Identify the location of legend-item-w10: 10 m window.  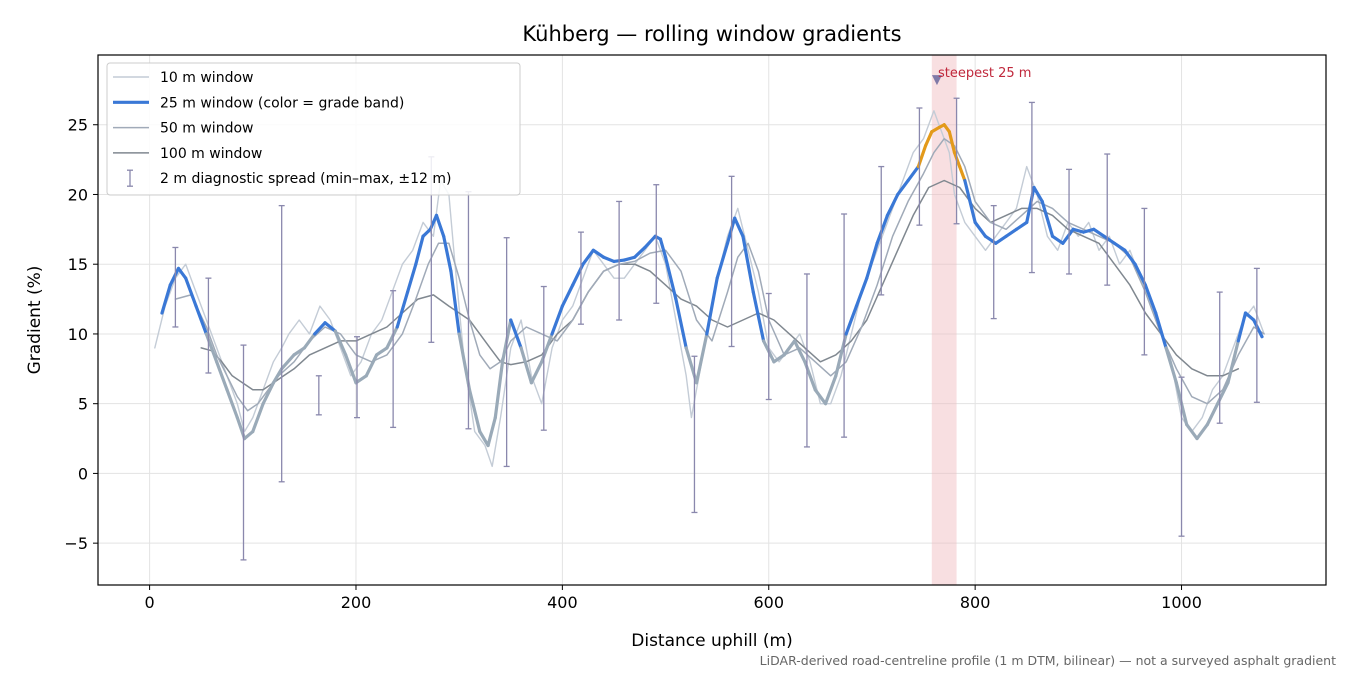
(183, 78).